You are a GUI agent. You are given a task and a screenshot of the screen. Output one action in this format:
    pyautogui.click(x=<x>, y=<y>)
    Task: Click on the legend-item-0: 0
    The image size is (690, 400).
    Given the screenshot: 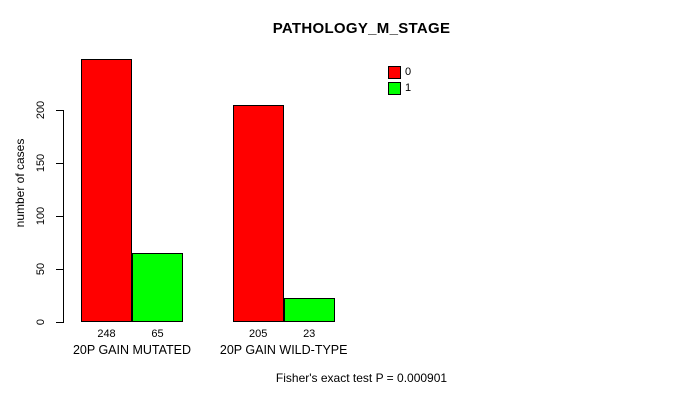 What is the action you would take?
    pyautogui.click(x=399, y=72)
    